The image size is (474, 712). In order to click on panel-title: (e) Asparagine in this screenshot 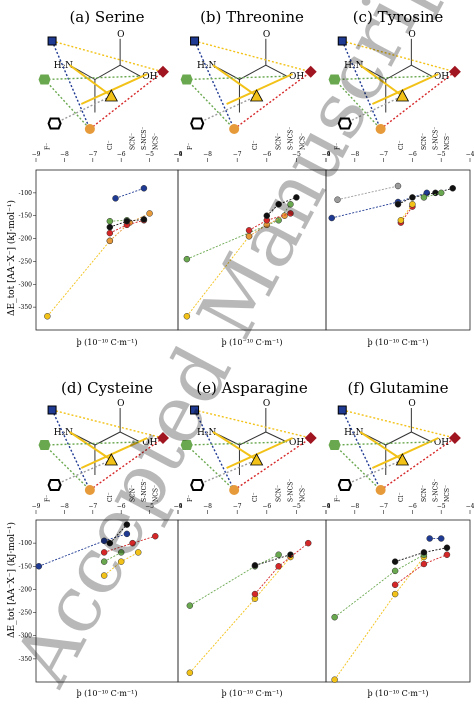, I will do `click(252, 388)`.